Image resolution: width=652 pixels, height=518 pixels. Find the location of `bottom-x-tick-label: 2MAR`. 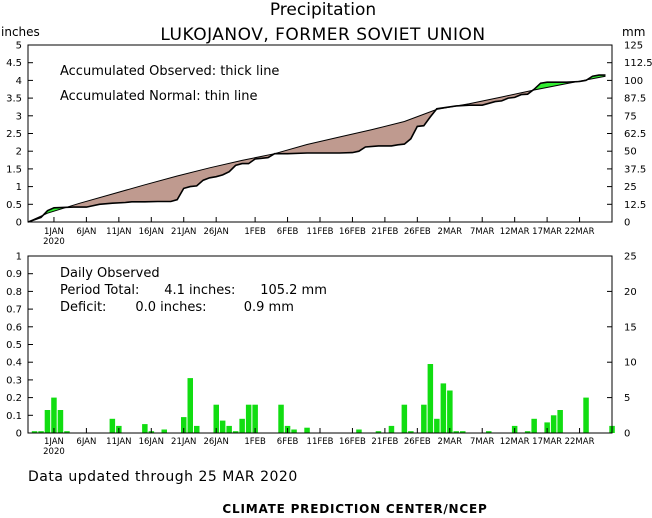

bottom-x-tick-label: 2MAR is located at coordinates (450, 442).